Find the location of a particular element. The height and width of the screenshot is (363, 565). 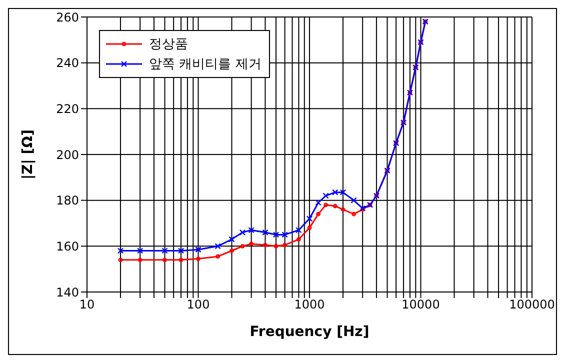

x-tick-label: 1000 is located at coordinates (309, 305).